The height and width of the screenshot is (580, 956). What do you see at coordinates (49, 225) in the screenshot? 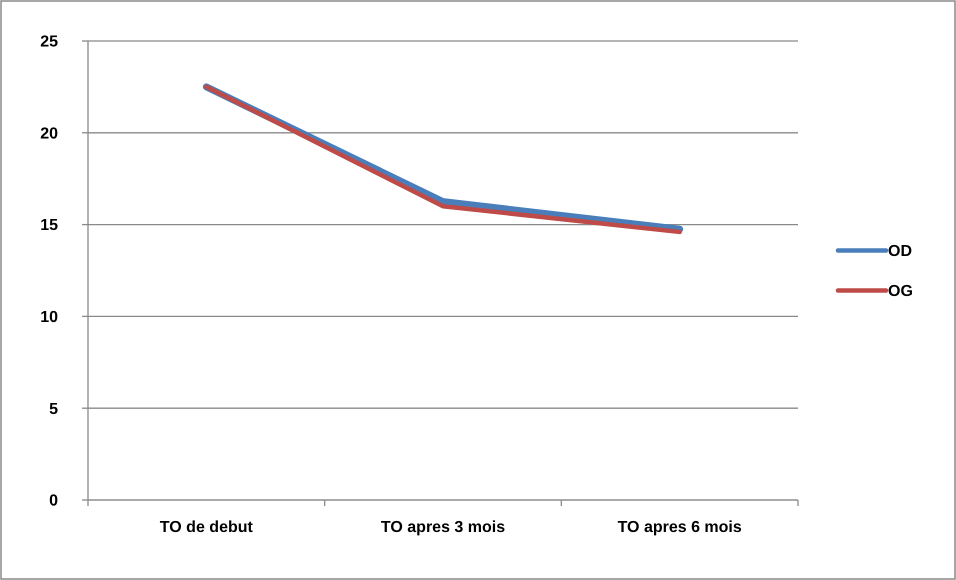
I see `y-tick-label: 15` at bounding box center [49, 225].